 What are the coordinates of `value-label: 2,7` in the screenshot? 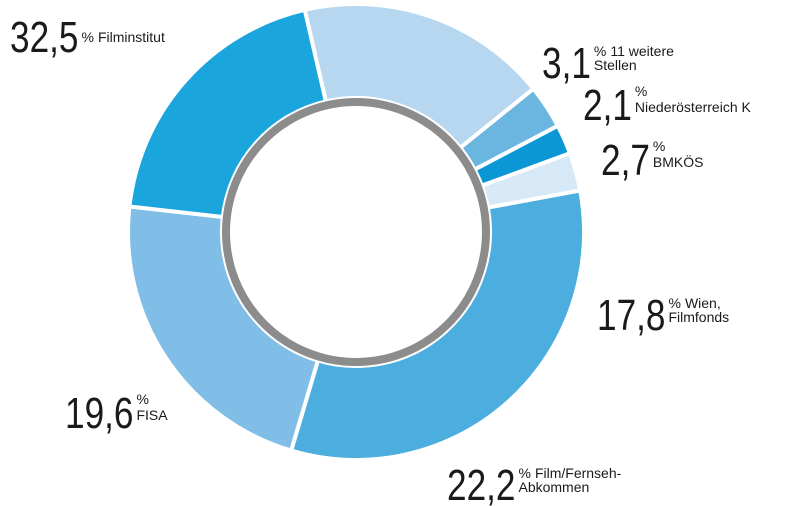 It's located at (625, 160).